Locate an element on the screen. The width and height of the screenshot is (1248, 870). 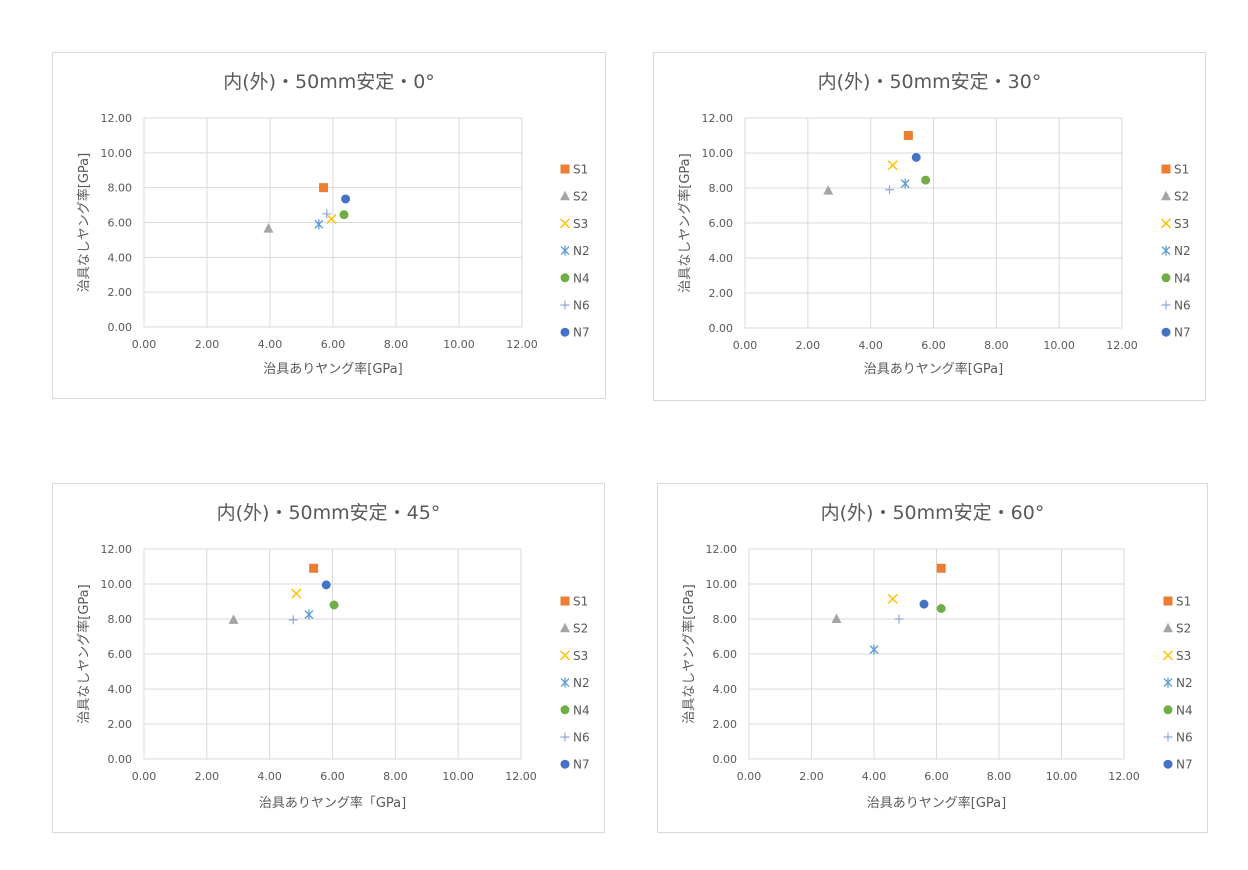
y-tick-label: 12.00 is located at coordinates (718, 118).